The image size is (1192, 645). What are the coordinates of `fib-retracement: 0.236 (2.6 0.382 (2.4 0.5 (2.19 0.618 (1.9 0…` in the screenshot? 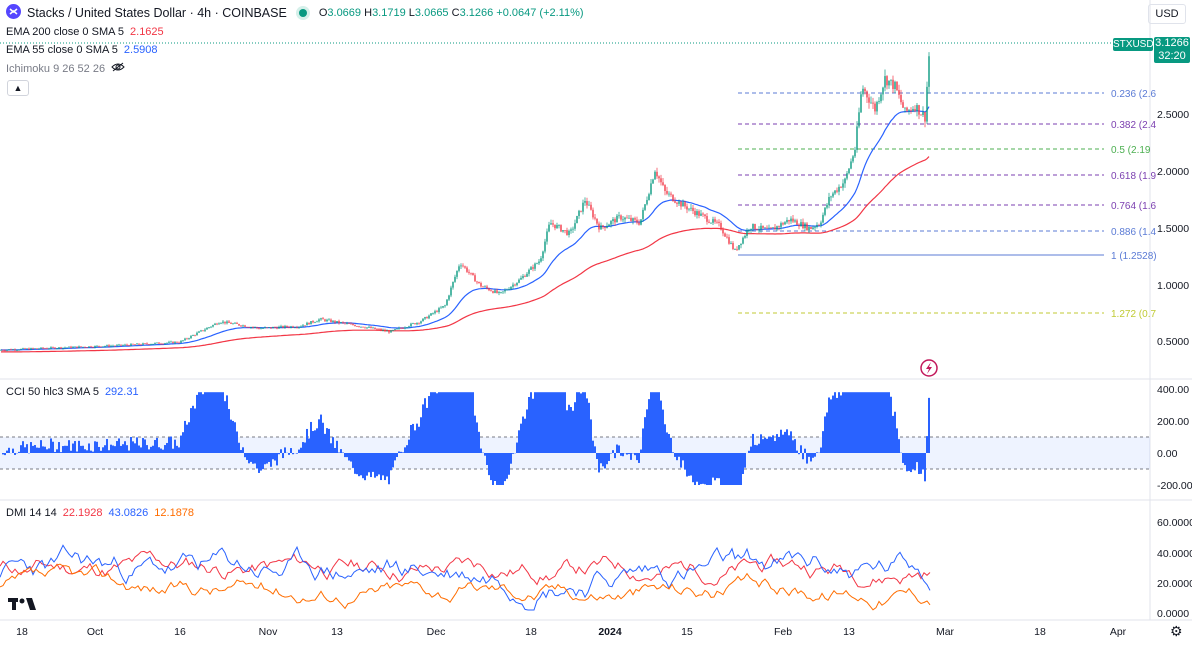 It's located at (947, 204).